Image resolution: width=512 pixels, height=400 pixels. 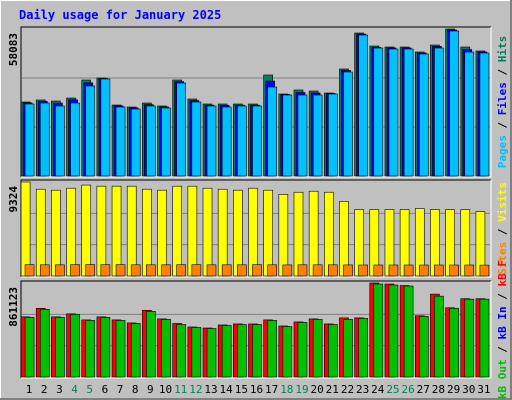 I want to click on x-tick-label: 29, so click(x=453, y=389).